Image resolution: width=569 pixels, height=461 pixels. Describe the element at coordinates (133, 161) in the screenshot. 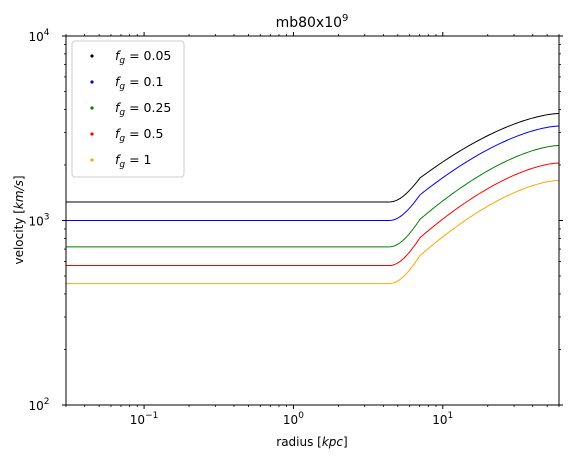

I see `legend-label-4: fg = 1` at that location.